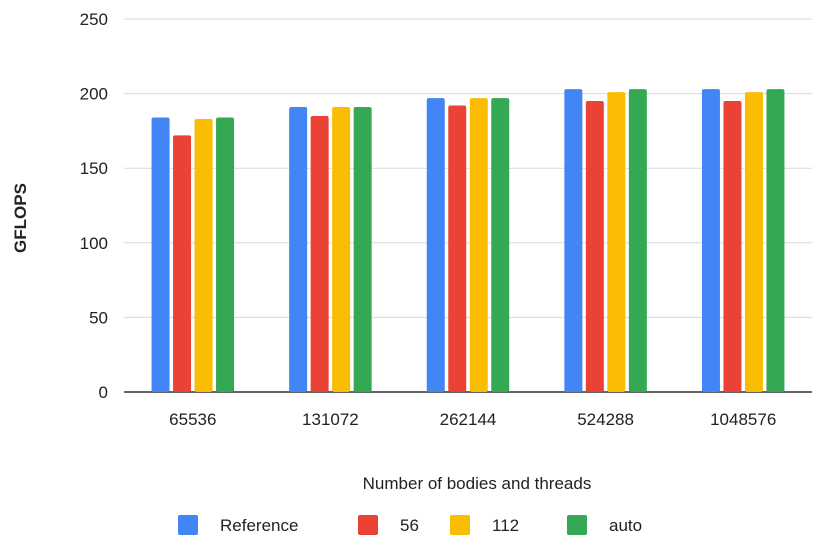 The image size is (824, 544). What do you see at coordinates (192, 419) in the screenshot?
I see `x-tick-label: 65536` at bounding box center [192, 419].